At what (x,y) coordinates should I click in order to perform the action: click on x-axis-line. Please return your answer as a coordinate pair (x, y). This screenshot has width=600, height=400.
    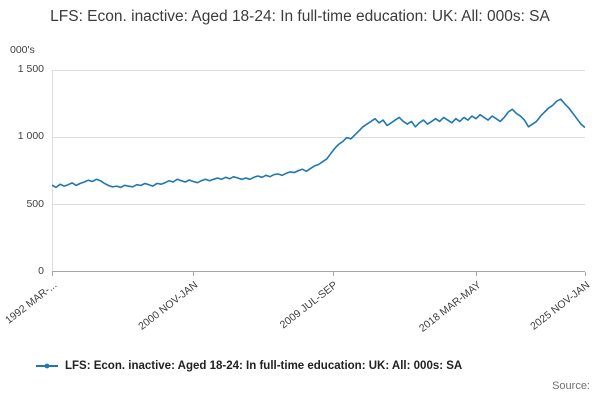
    Looking at the image, I should click on (318, 271).